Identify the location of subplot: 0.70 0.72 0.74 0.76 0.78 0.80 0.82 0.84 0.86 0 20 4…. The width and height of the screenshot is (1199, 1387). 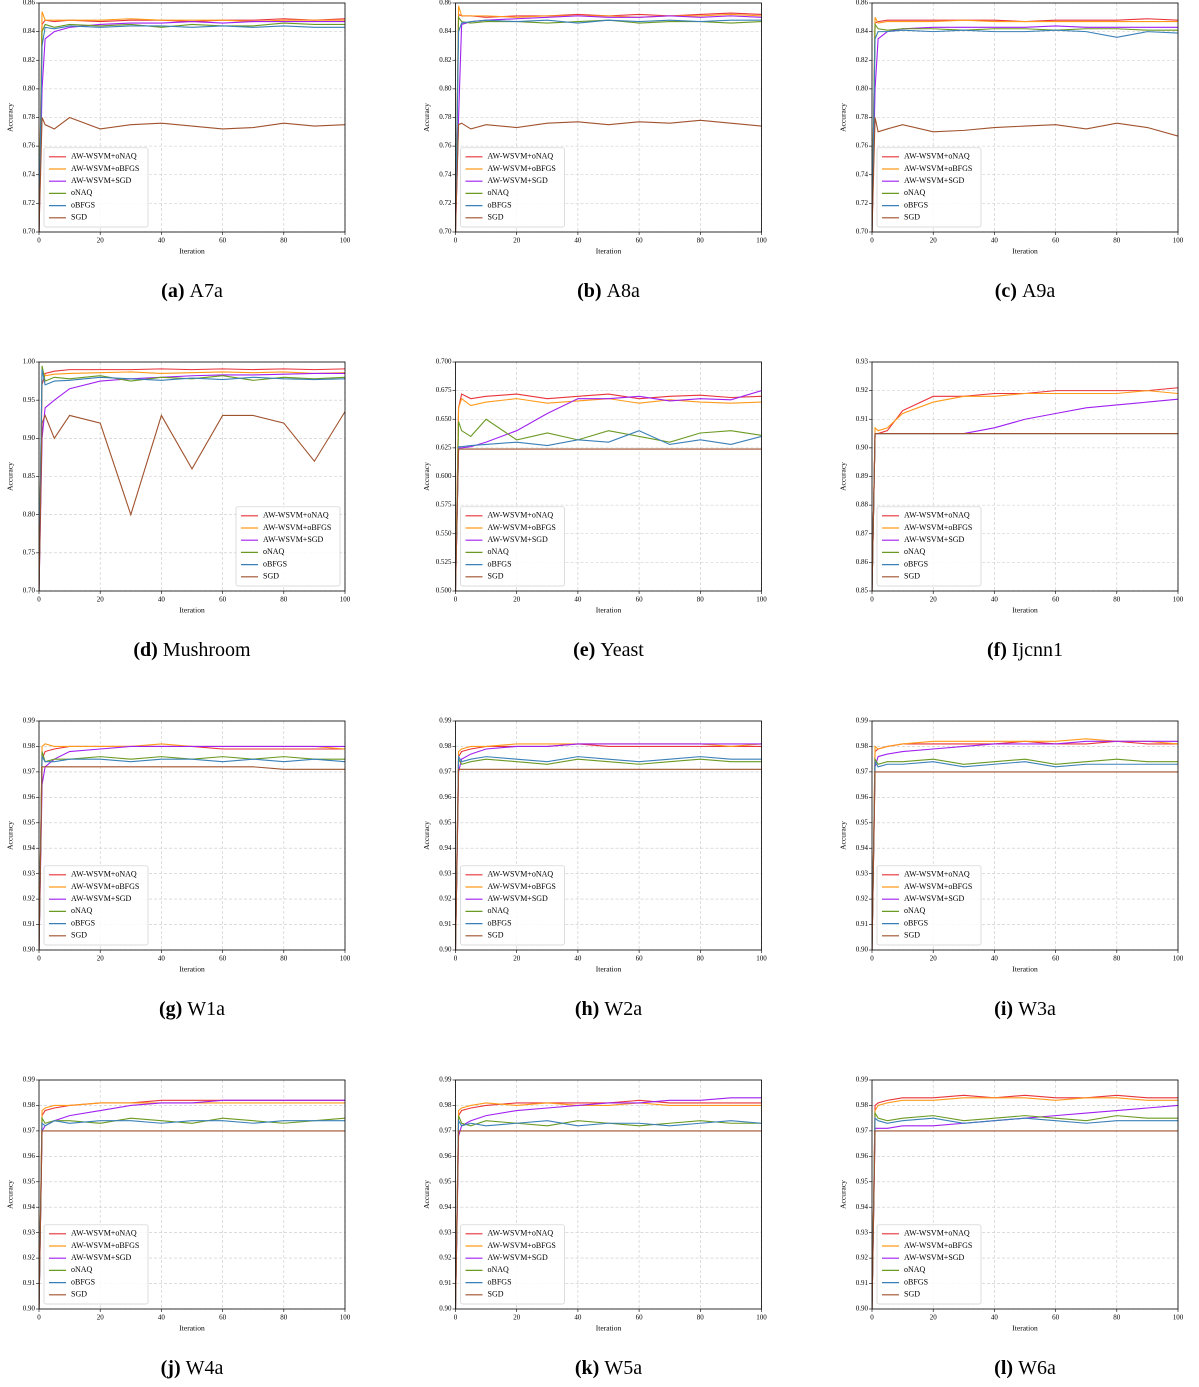
(594, 151).